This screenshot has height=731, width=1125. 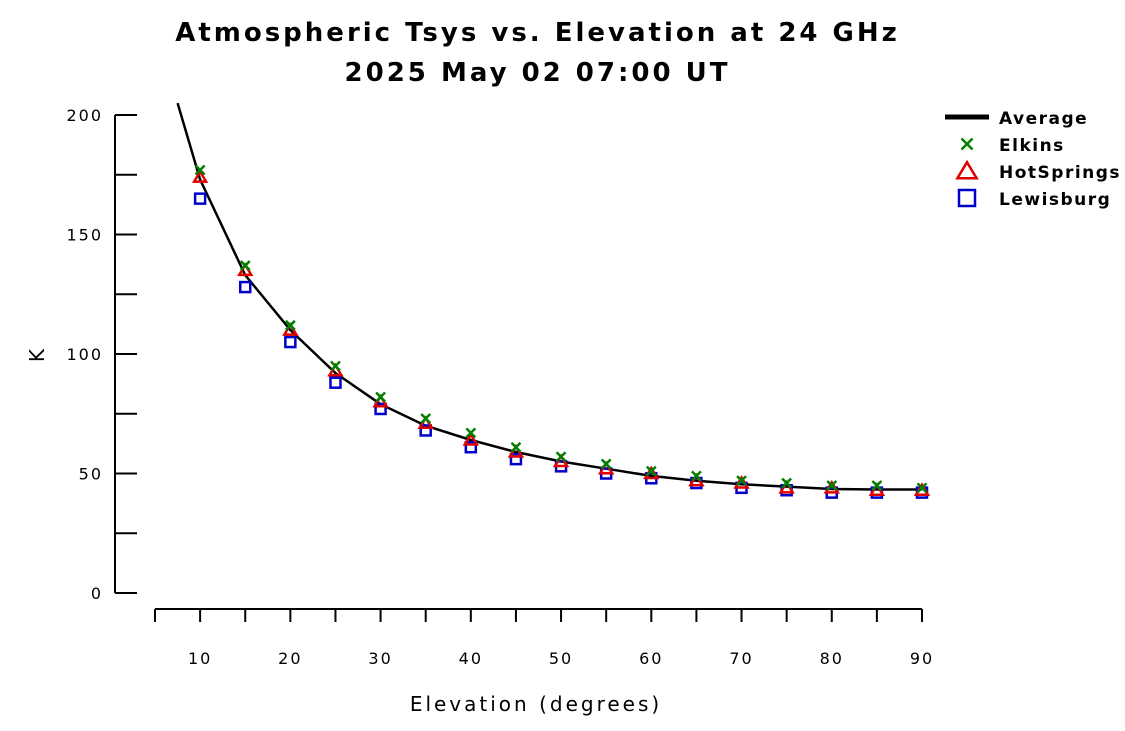 What do you see at coordinates (91, 474) in the screenshot?
I see `y-tick-label: 50` at bounding box center [91, 474].